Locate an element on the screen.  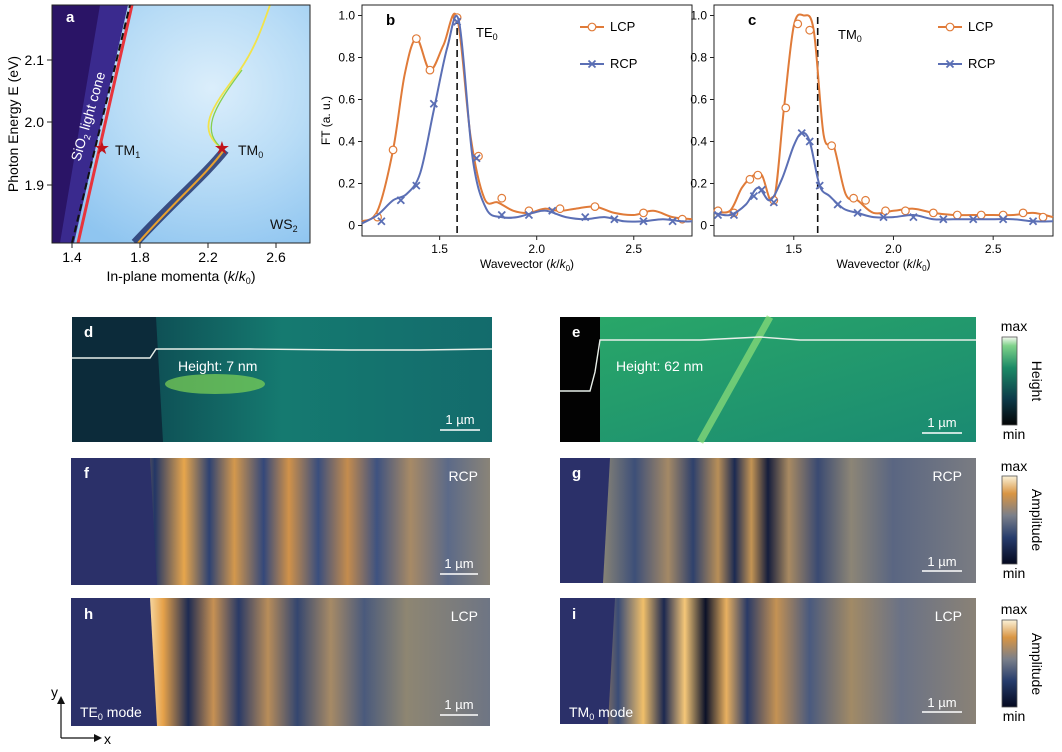
mode-label-h: TE0 mode is located at coordinates (111, 713).